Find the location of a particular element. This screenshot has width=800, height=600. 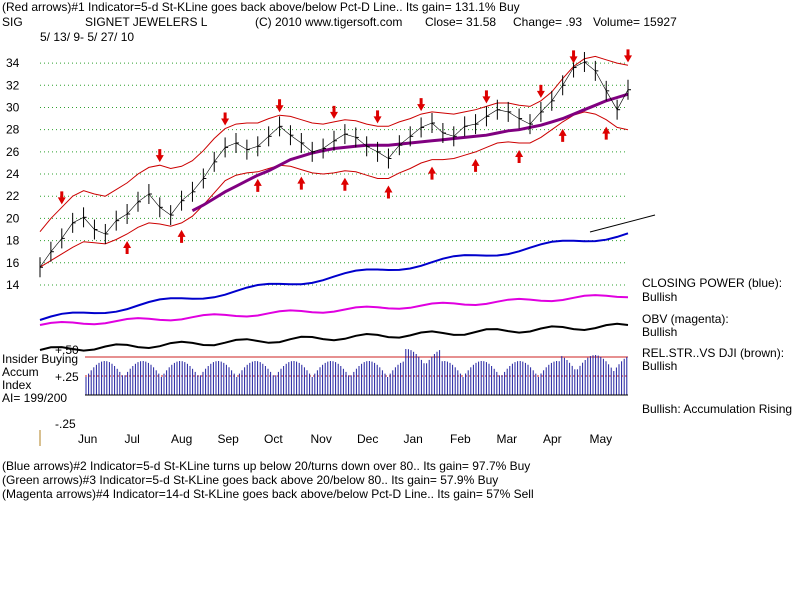

bullish-note: Bullish: Accumulation Rising is located at coordinates (717, 409).